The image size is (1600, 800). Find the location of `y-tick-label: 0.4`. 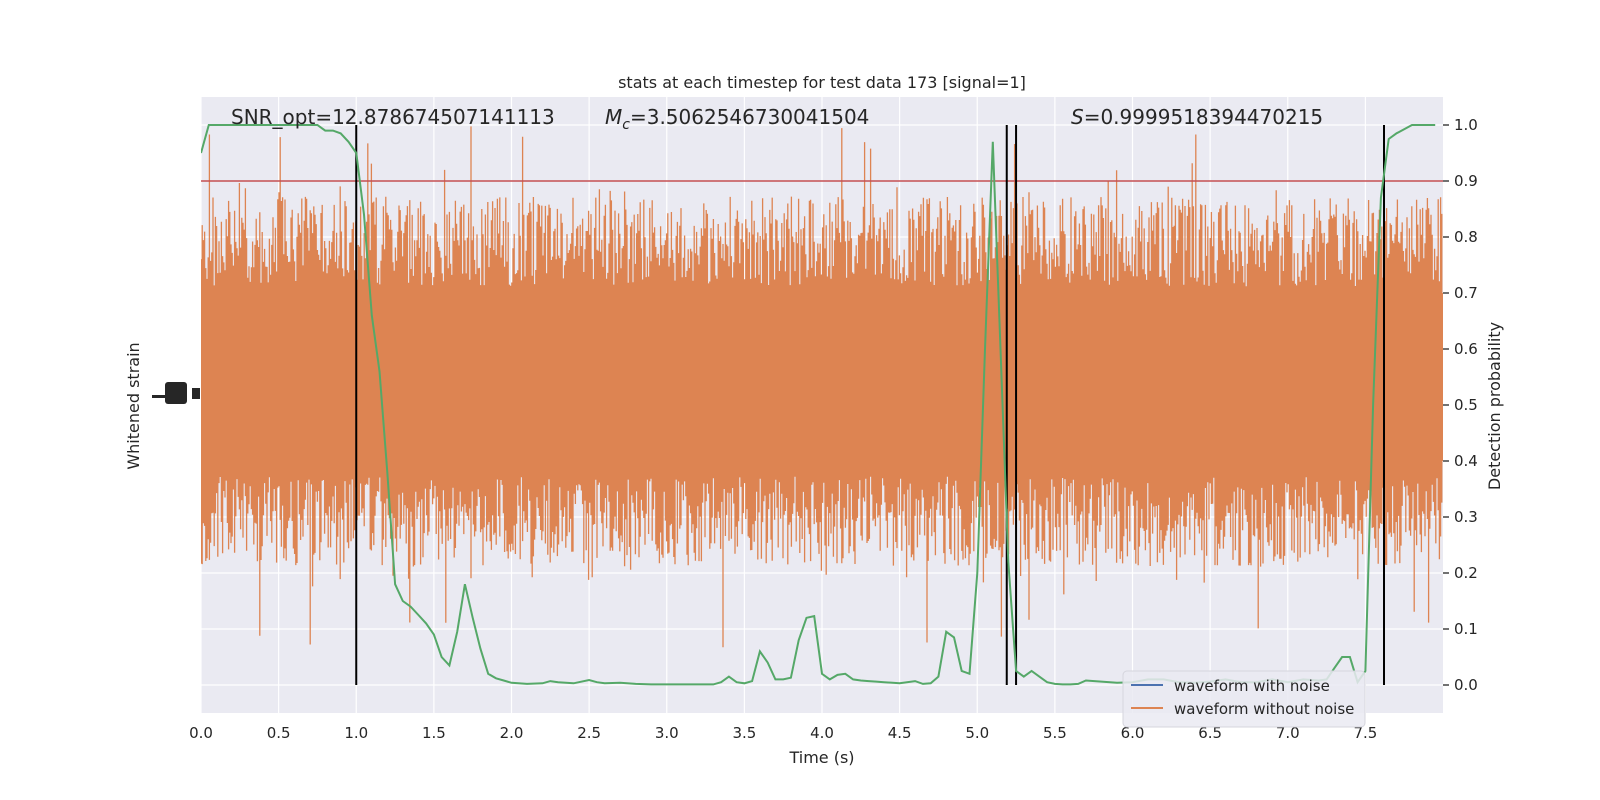

y-tick-label: 0.4 is located at coordinates (1466, 461).